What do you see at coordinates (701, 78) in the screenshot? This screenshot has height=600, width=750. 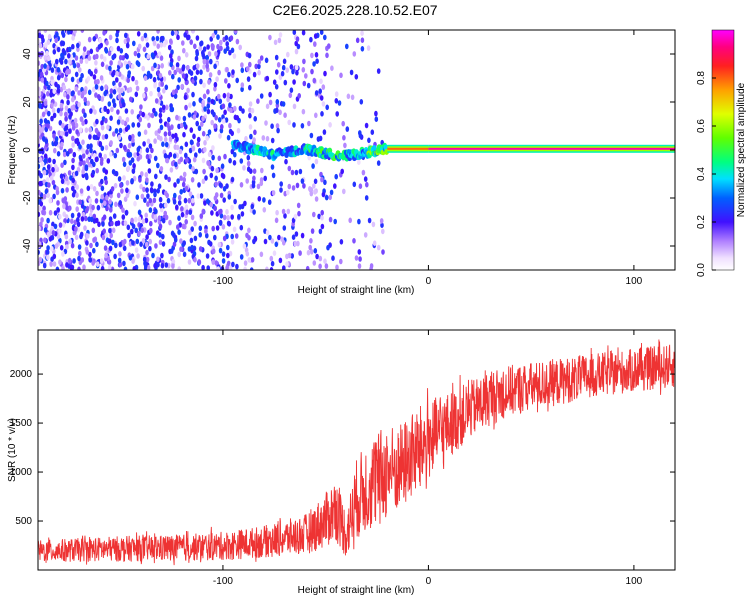 I see `colorbar-tick-label: 0.8` at bounding box center [701, 78].